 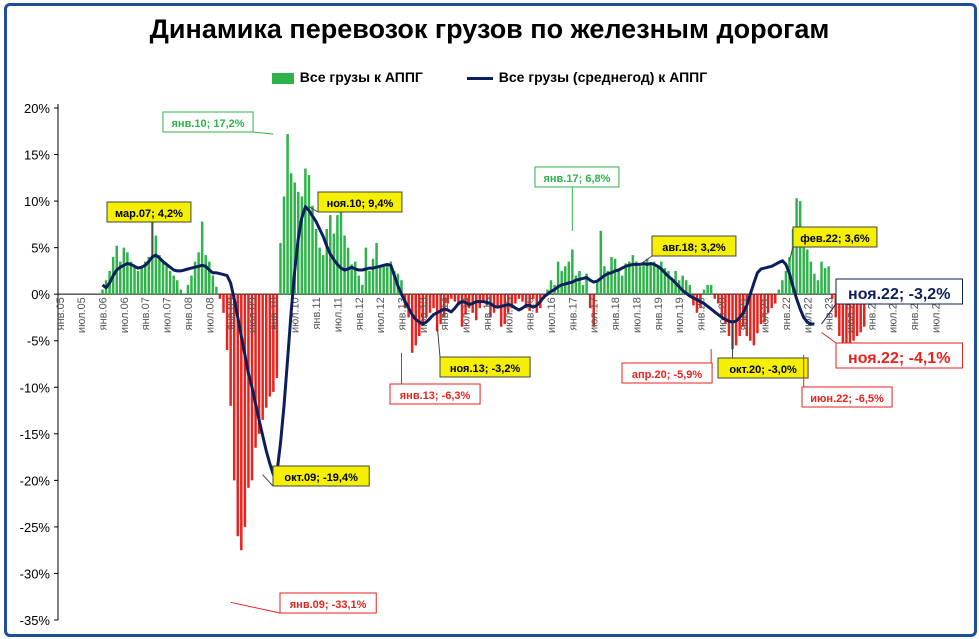 What do you see at coordinates (435, 396) in the screenshot?
I see `annotation-label: янв.13; -6,3%` at bounding box center [435, 396].